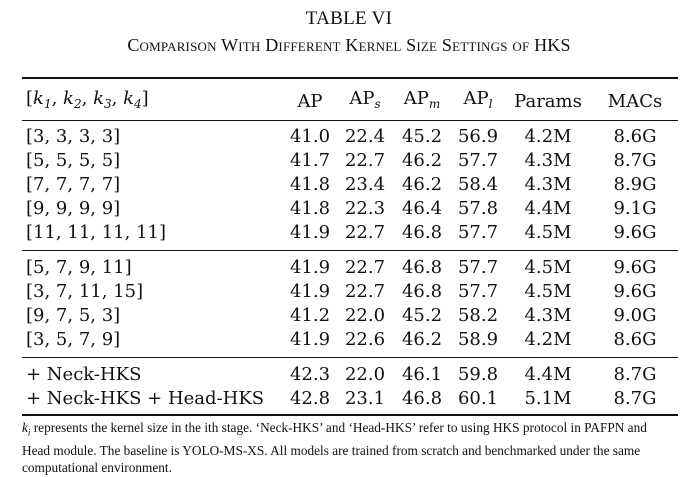 This screenshot has height=477, width=698. What do you see at coordinates (310, 398) in the screenshot?
I see `cell-ap: 42.8` at bounding box center [310, 398].